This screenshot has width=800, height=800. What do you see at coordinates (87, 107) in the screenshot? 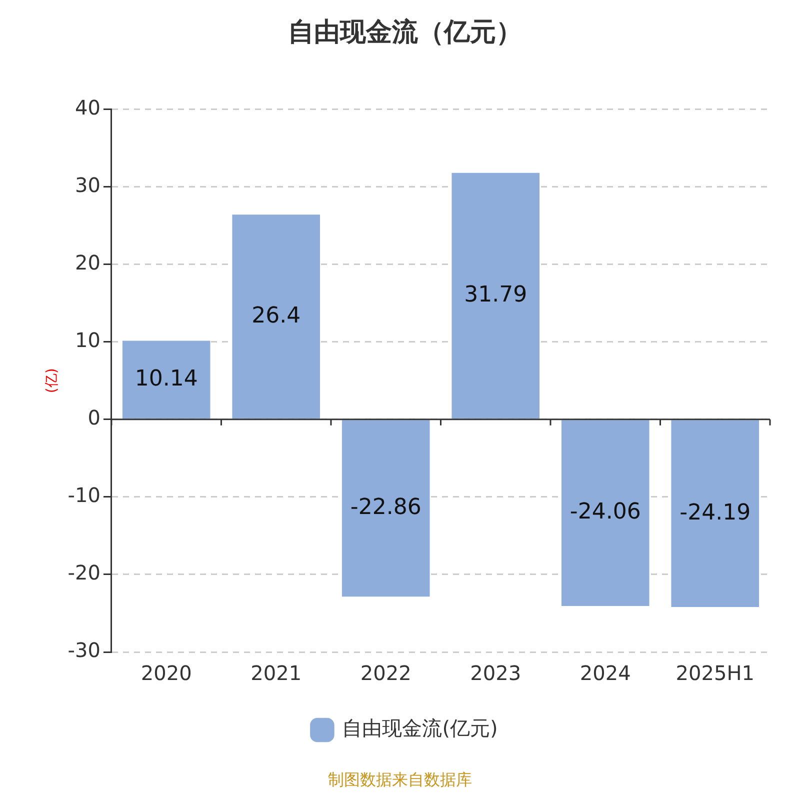
I see `y-tick-label: 40` at bounding box center [87, 107].